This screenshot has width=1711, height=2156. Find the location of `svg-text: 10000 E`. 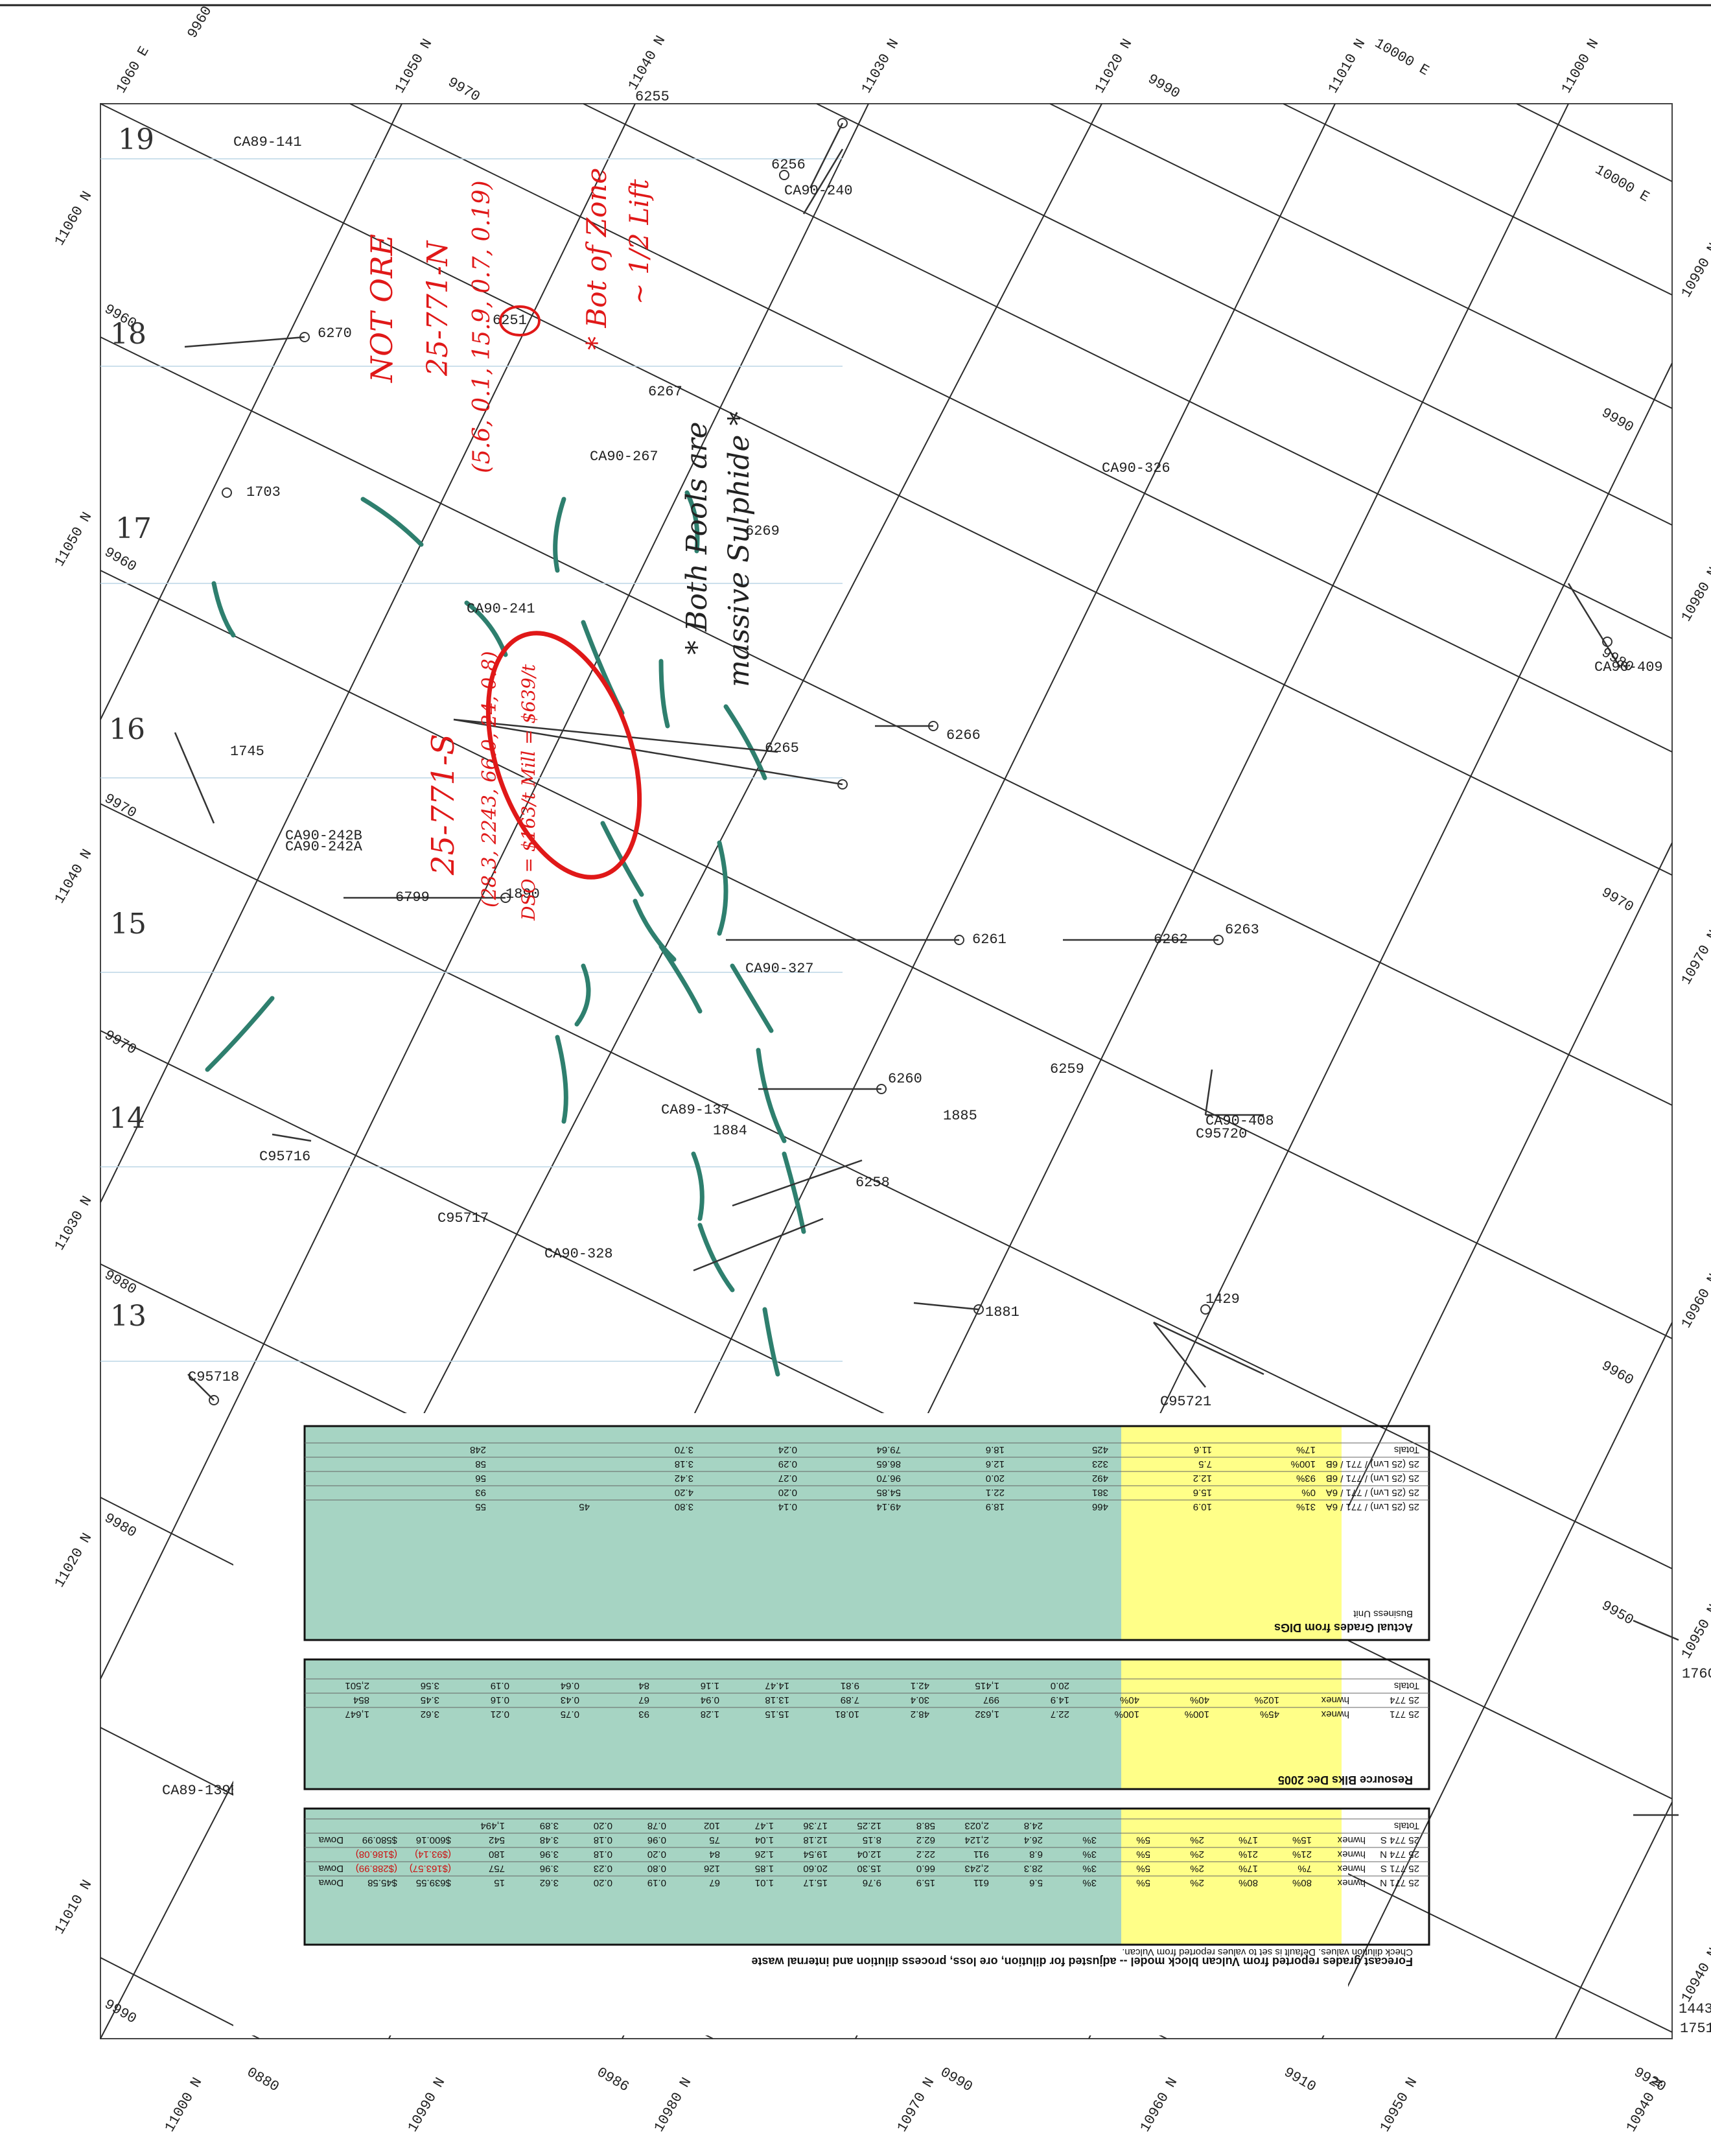

svg-text: 10000 E is located at coordinates (1402, 57).